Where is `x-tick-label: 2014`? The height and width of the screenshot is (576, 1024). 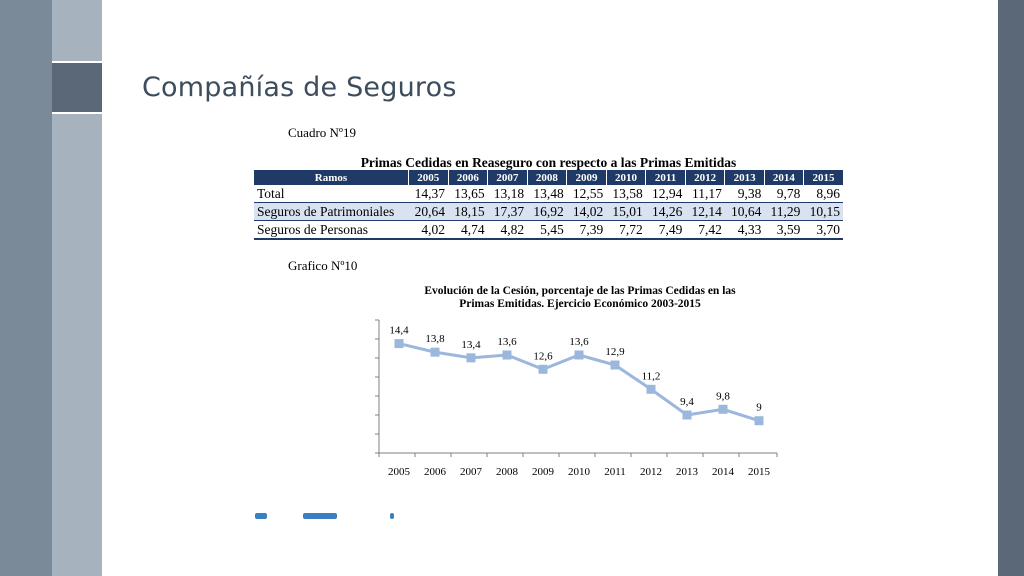 x-tick-label: 2014 is located at coordinates (723, 472).